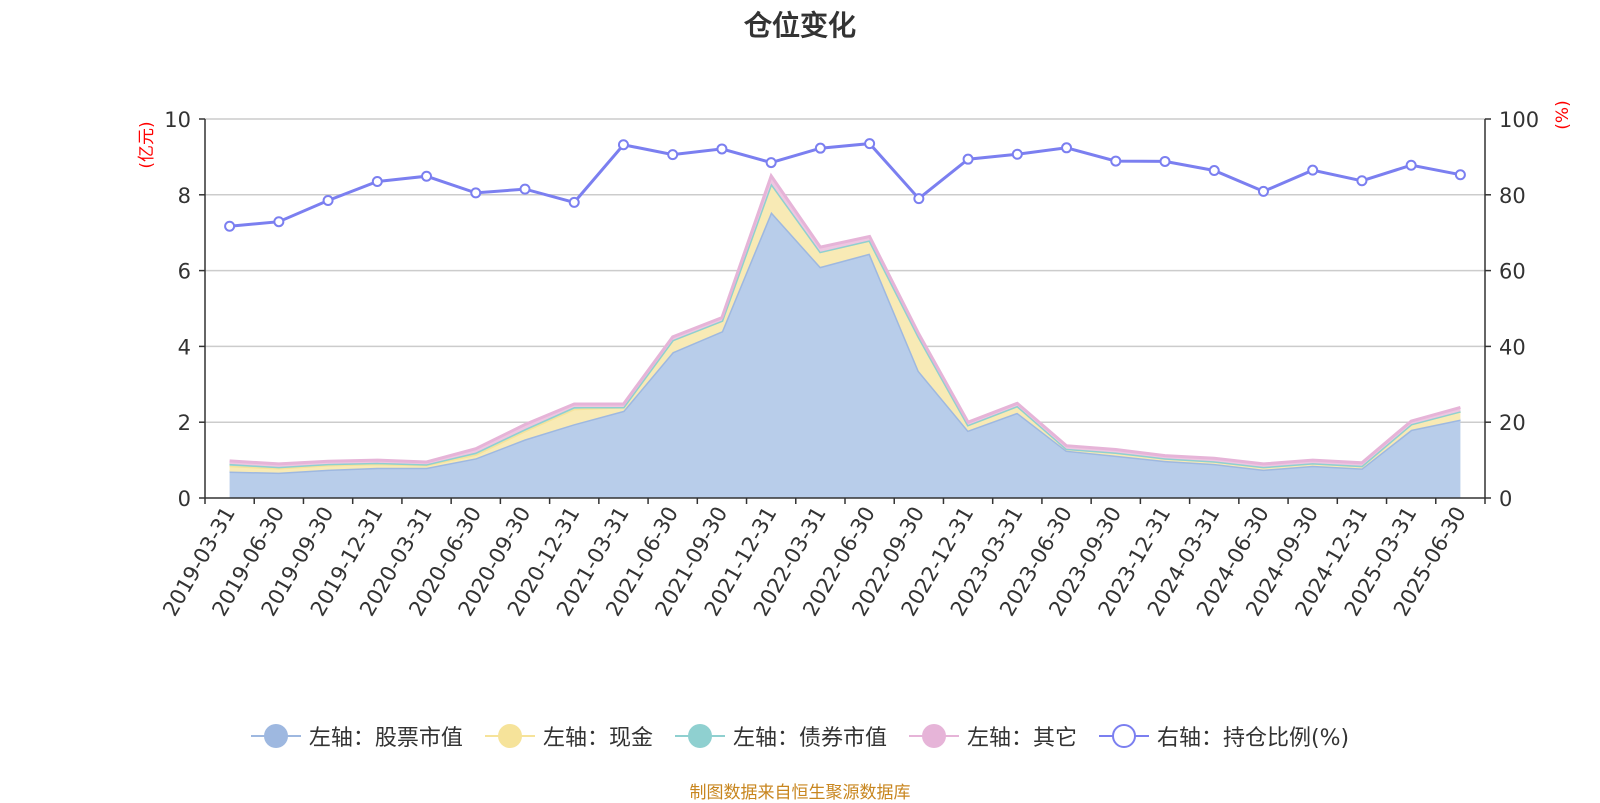 The image size is (1600, 803). Describe the element at coordinates (385, 738) in the screenshot. I see `legend-label: 左轴：股票市值` at that location.